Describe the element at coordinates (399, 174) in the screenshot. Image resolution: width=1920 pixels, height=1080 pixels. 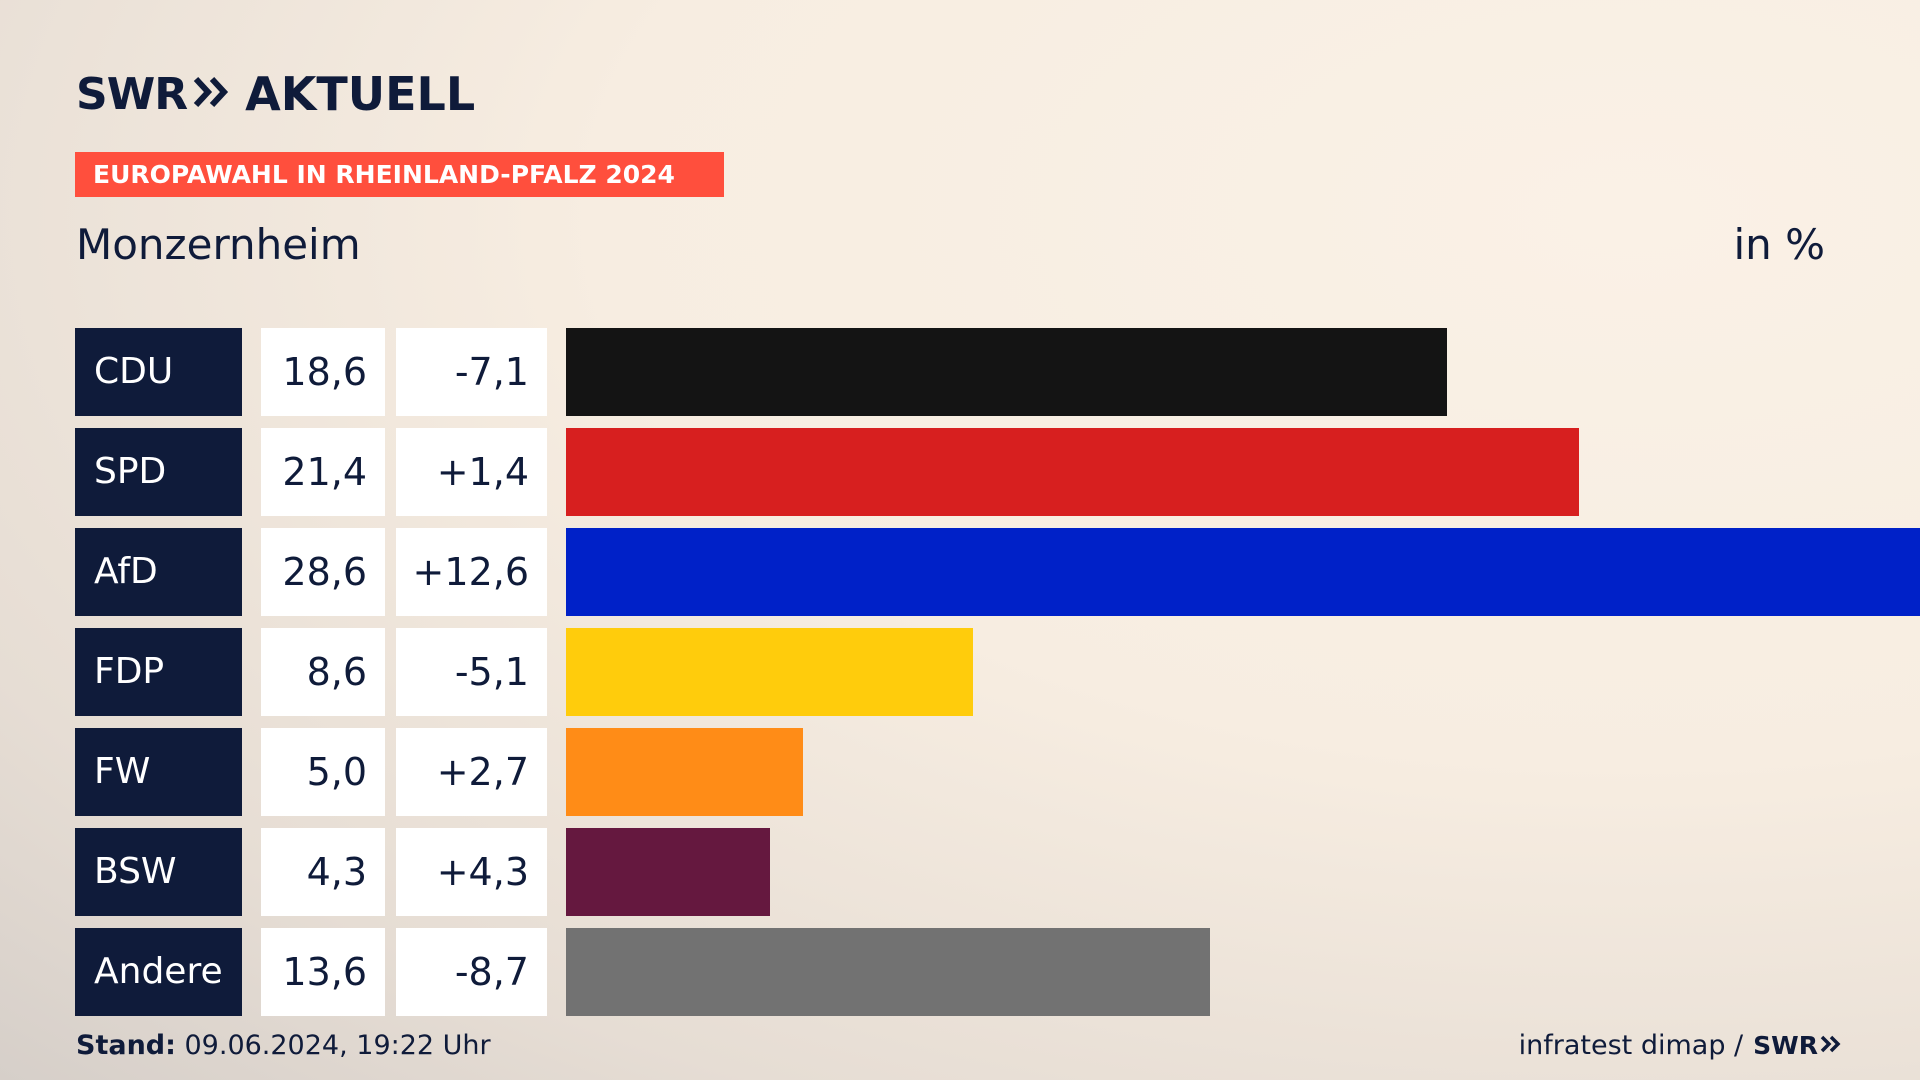
I see `election-banner: EUROPAWAHL IN RHEINLAND-PFALZ 2024` at that location.